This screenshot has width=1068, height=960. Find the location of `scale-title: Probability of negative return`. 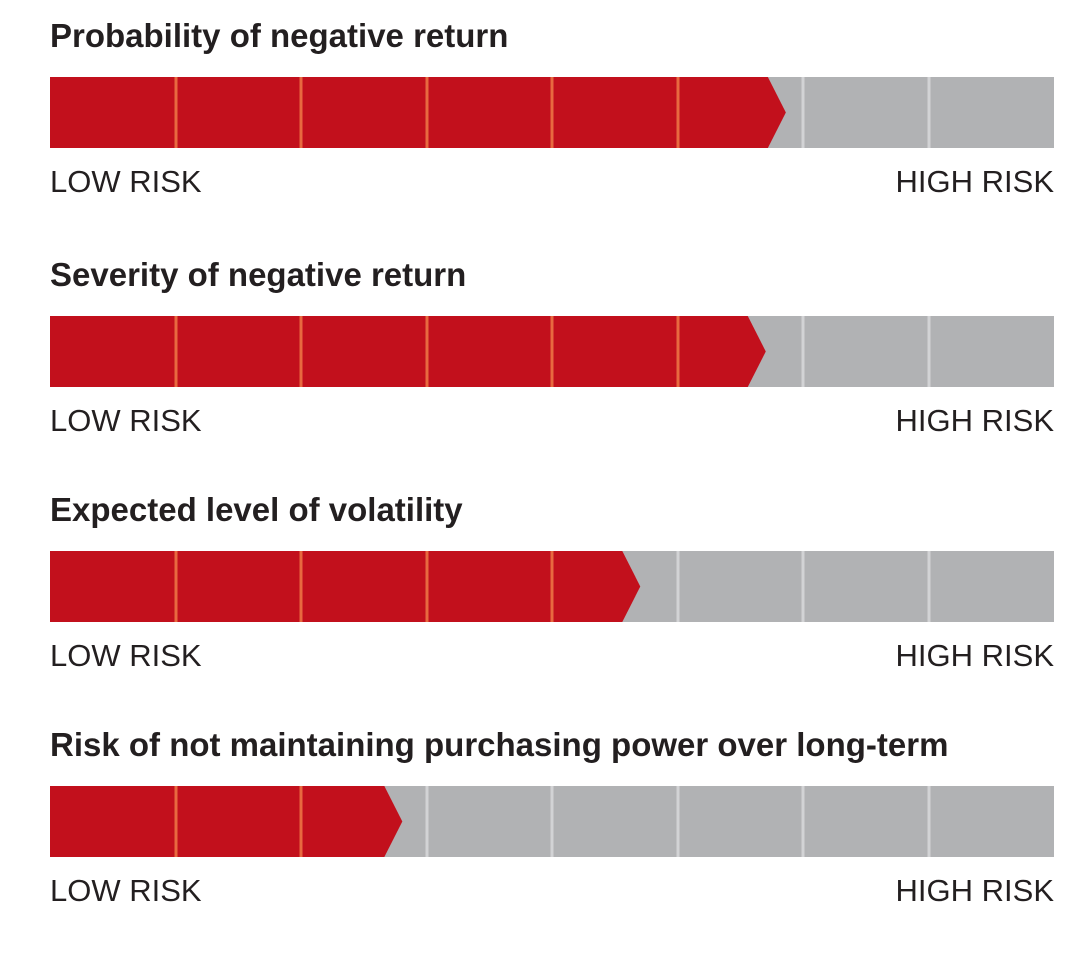

scale-title: Probability of negative return is located at coordinates (279, 35).